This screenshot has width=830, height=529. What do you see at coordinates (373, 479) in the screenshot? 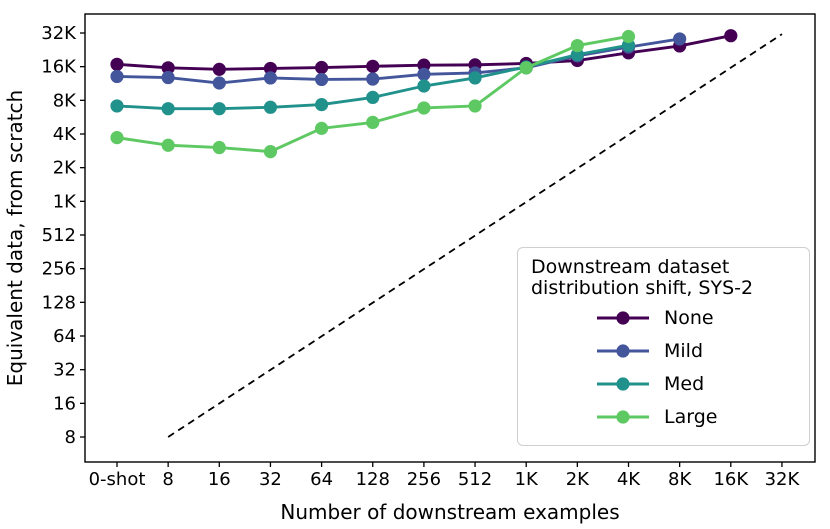
I see `x-tick-label: 128` at bounding box center [373, 479].